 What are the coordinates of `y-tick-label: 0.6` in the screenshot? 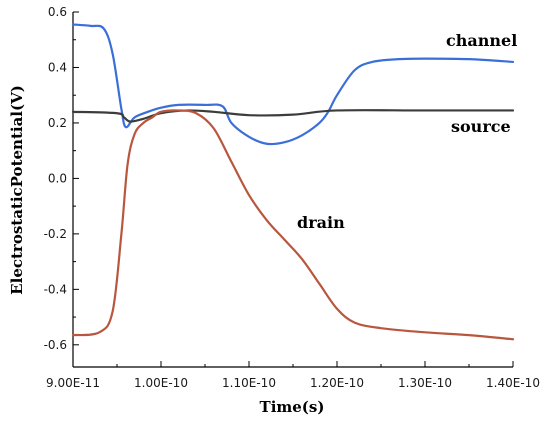 It's located at (57, 12).